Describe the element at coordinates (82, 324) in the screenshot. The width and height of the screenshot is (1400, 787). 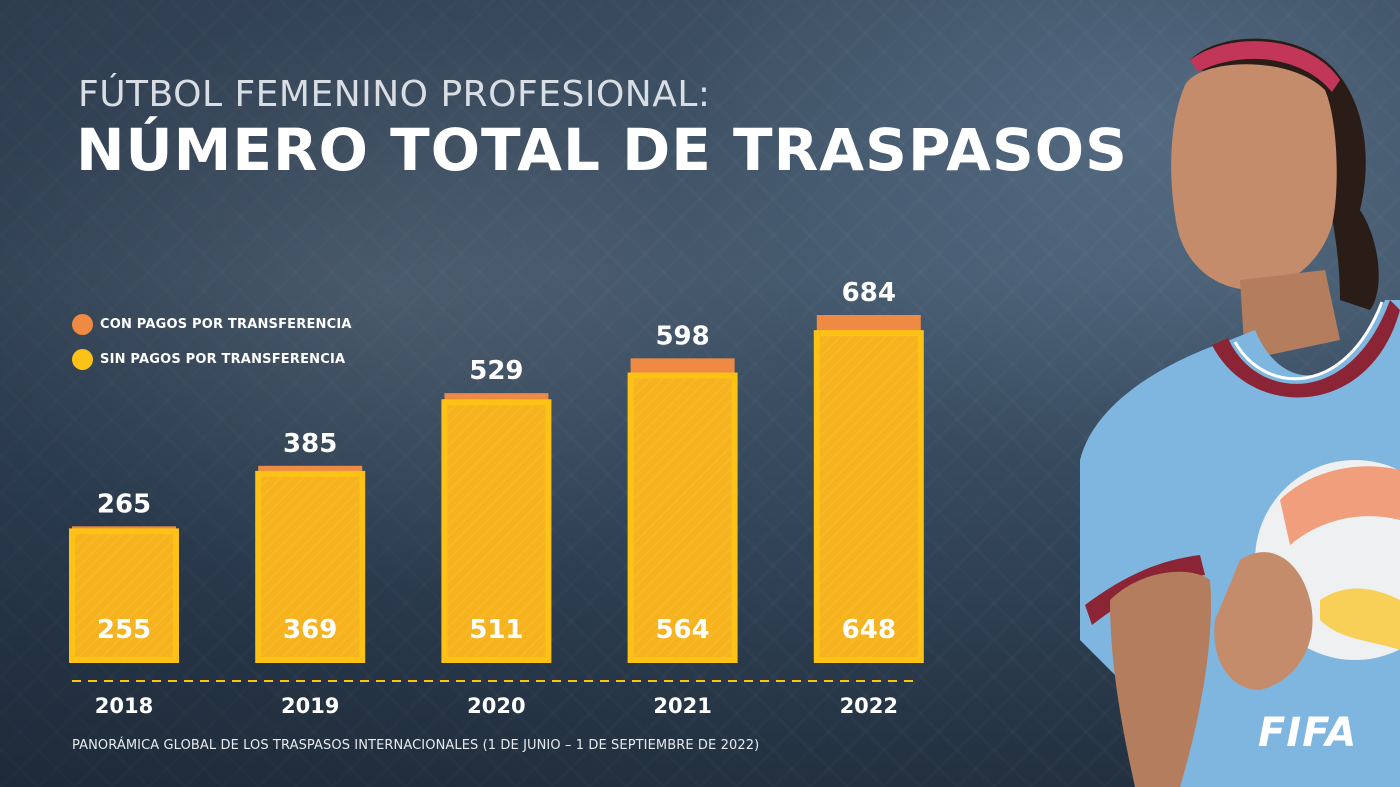
I see `legend-swatch-paid` at that location.